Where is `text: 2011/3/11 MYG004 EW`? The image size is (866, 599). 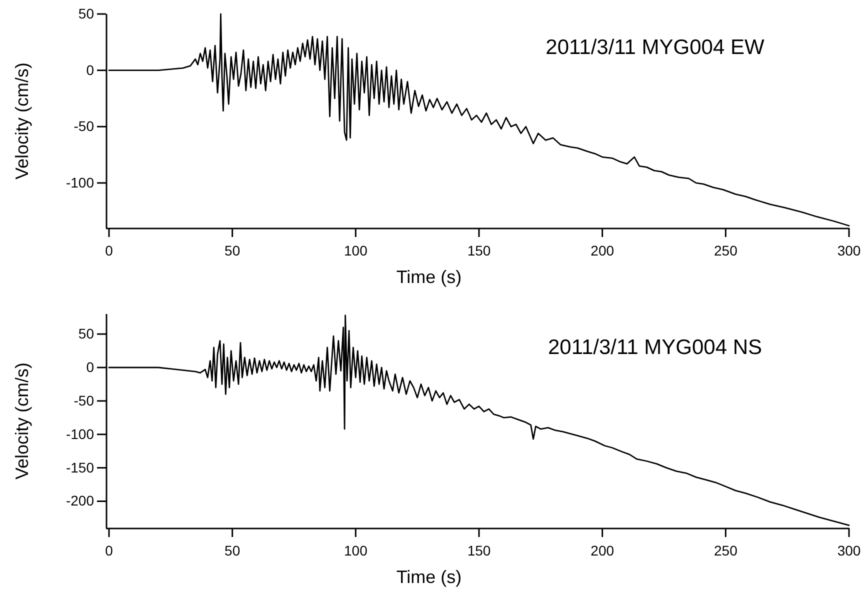
text: 2011/3/11 MYG004 EW is located at coordinates (655, 47).